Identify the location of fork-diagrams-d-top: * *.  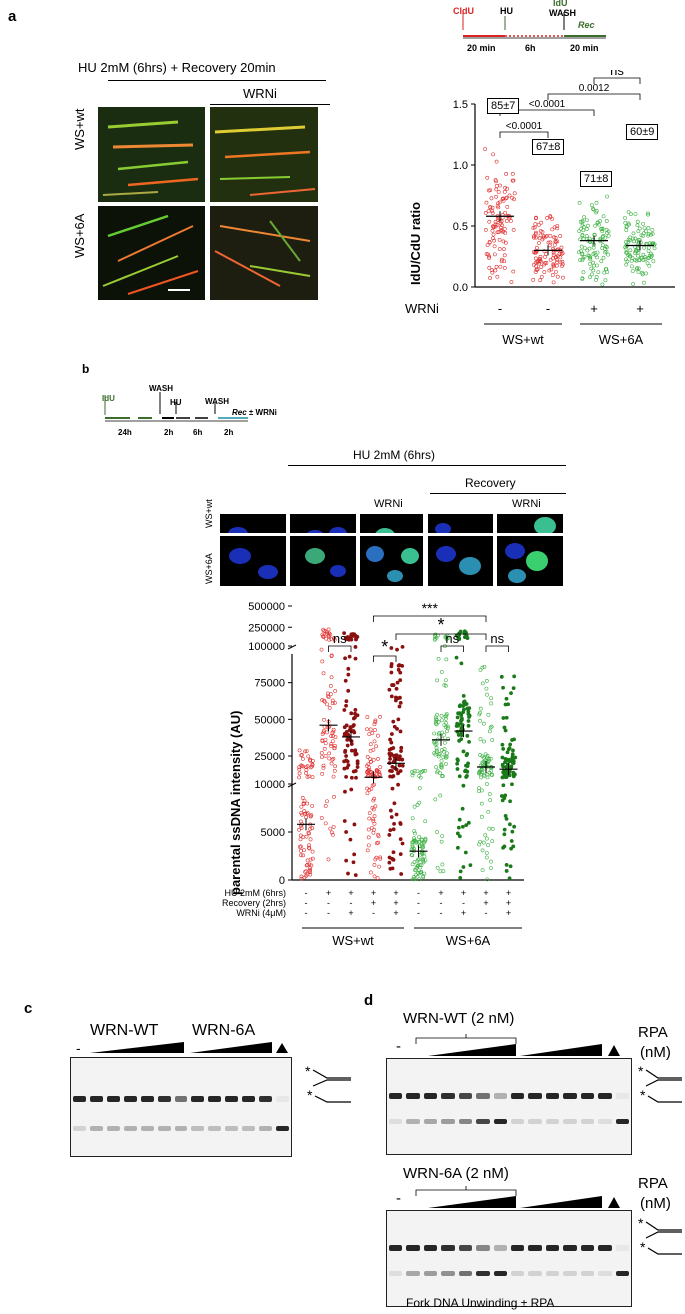
(660, 1083).